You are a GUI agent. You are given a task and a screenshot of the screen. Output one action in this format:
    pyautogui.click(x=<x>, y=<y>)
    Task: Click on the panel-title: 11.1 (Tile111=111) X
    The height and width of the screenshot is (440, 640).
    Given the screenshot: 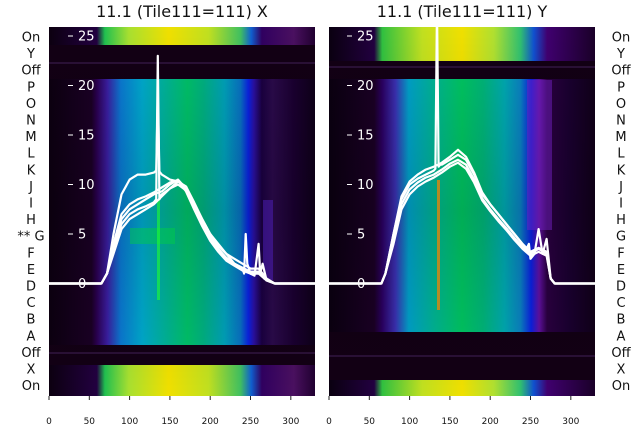 What is the action you would take?
    pyautogui.click(x=182, y=11)
    